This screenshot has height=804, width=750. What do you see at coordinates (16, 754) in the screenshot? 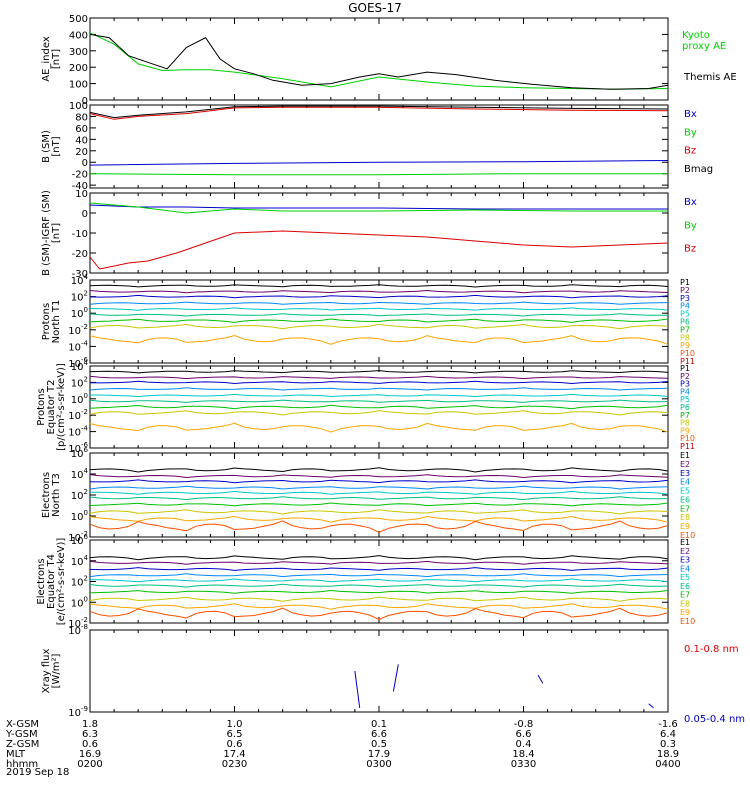
I see `footer-row-label: MLT` at bounding box center [16, 754].